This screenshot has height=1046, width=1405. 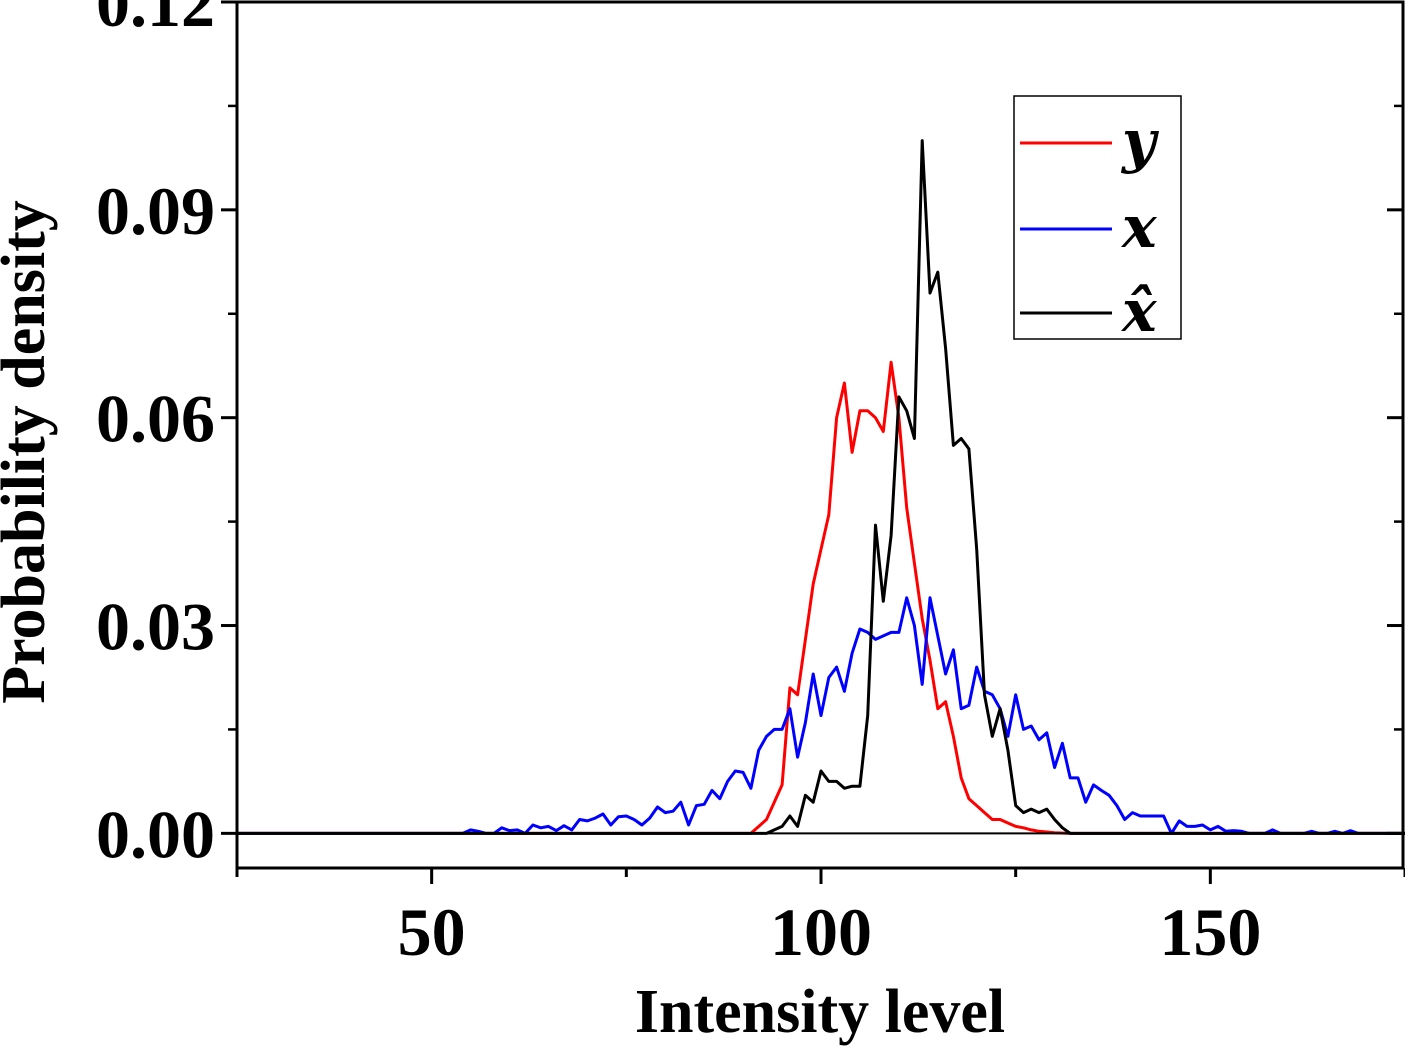 What do you see at coordinates (155, 211) in the screenshot?
I see `y-tick-label: 0.09` at bounding box center [155, 211].